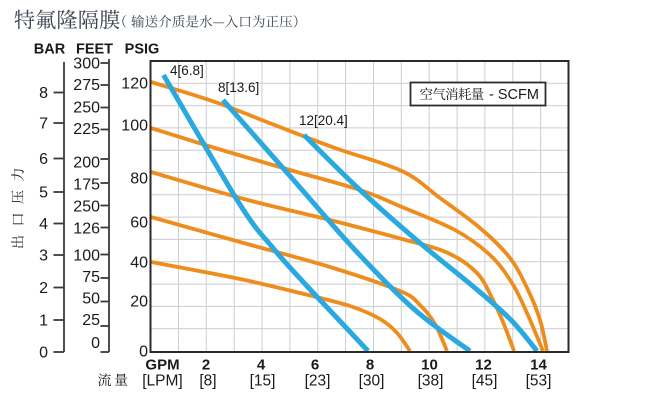 This screenshot has width=660, height=417. Describe the element at coordinates (139, 302) in the screenshot. I see `svg-text: 20` at that location.